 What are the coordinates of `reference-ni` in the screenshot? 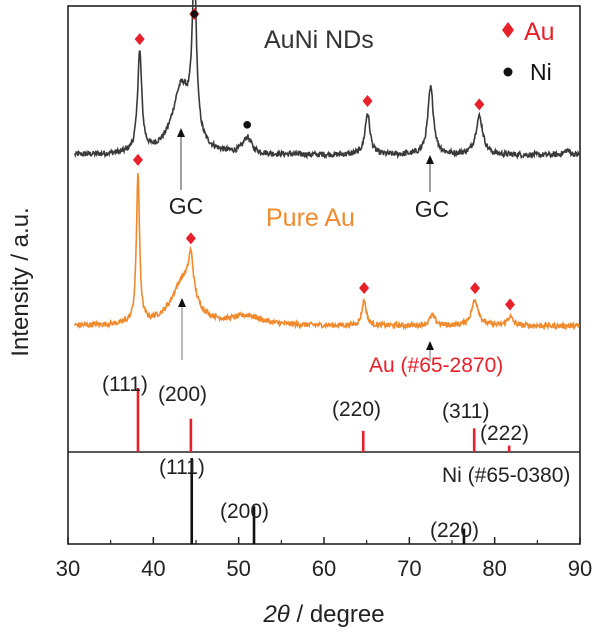 It's located at (328, 501).